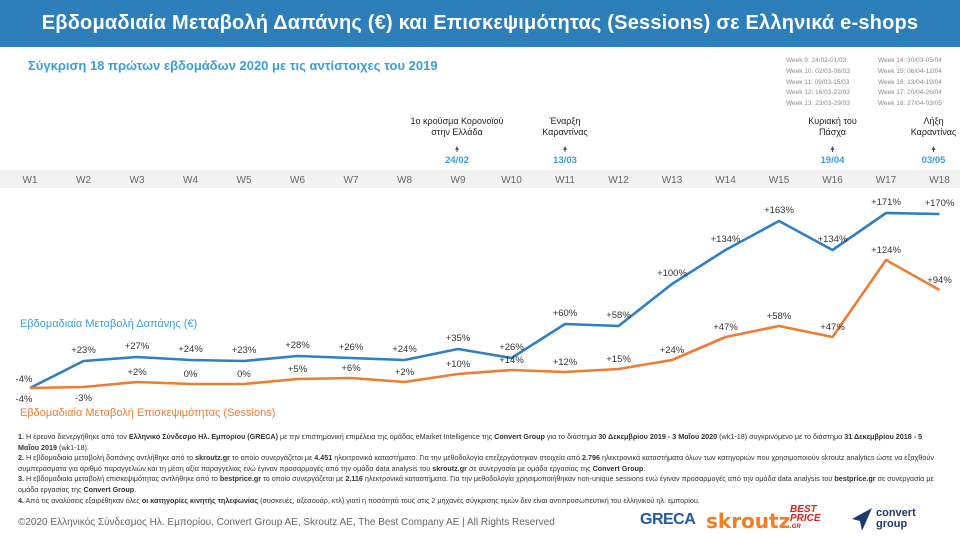 This screenshot has height=540, width=960. What do you see at coordinates (886, 180) in the screenshot?
I see `x-tick-label: W17` at bounding box center [886, 180].